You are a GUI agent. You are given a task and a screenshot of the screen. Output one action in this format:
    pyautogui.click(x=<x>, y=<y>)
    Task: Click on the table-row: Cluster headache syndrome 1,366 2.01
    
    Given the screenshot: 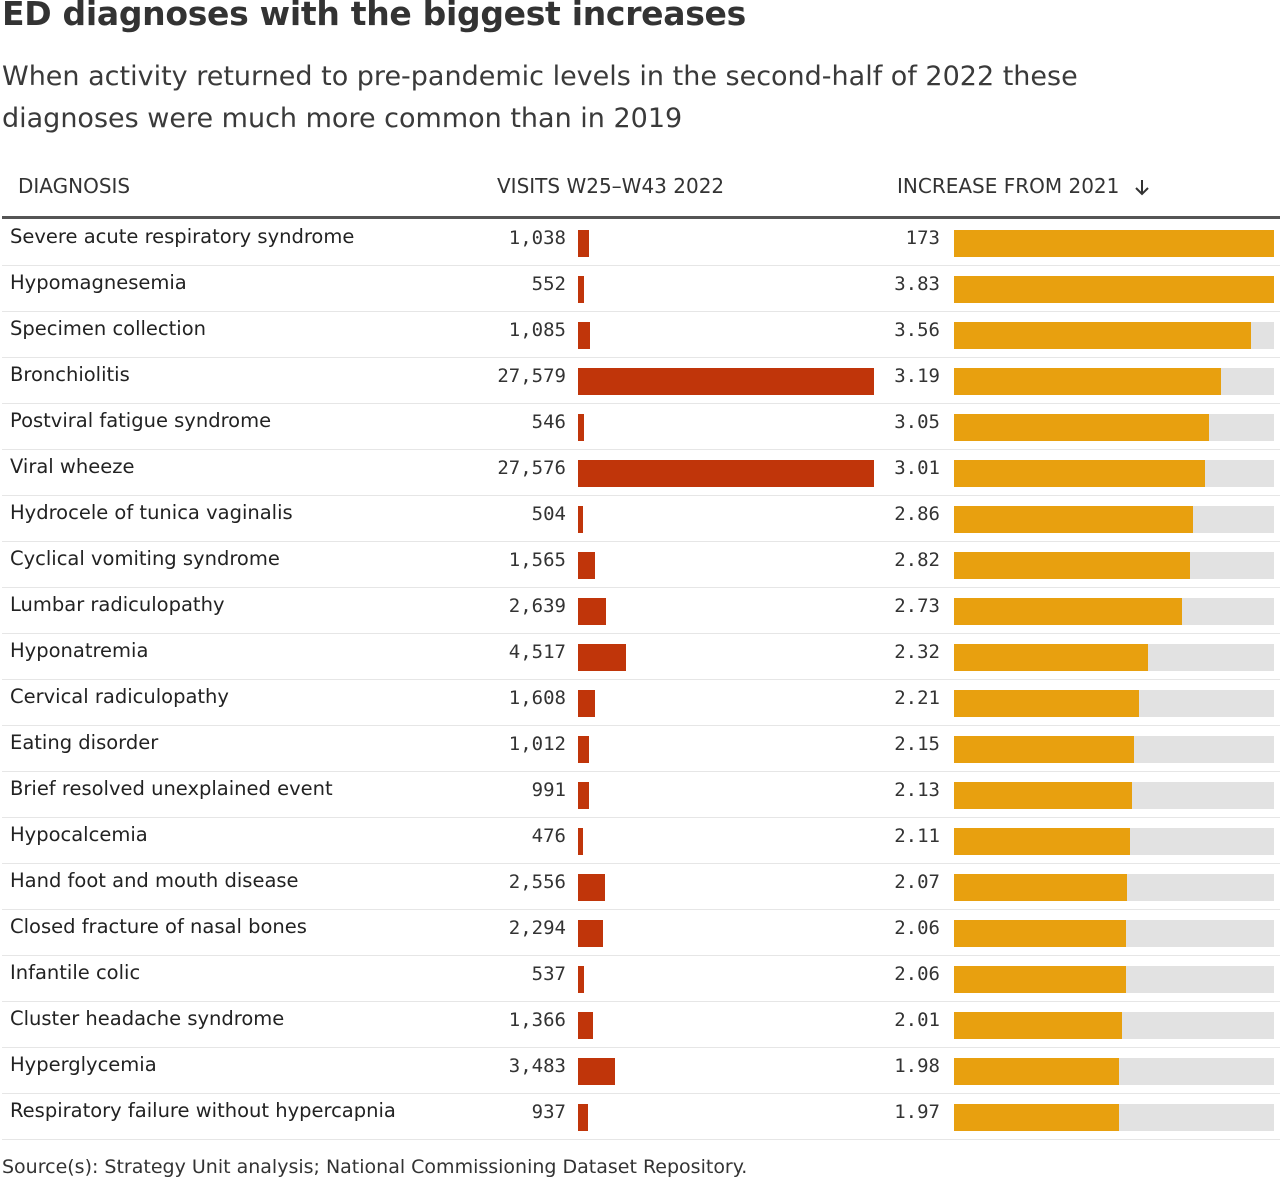 What is the action you would take?
    pyautogui.click(x=641, y=1024)
    